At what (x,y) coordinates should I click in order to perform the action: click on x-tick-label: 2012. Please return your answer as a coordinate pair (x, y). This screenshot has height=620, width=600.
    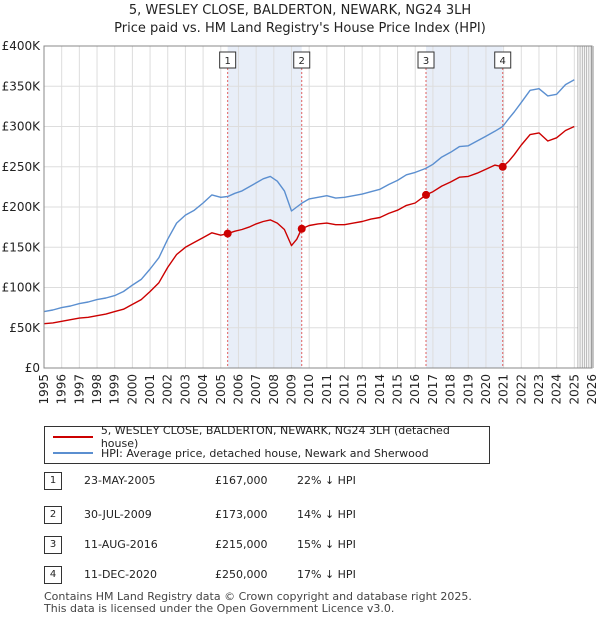
    Looking at the image, I should click on (345, 389).